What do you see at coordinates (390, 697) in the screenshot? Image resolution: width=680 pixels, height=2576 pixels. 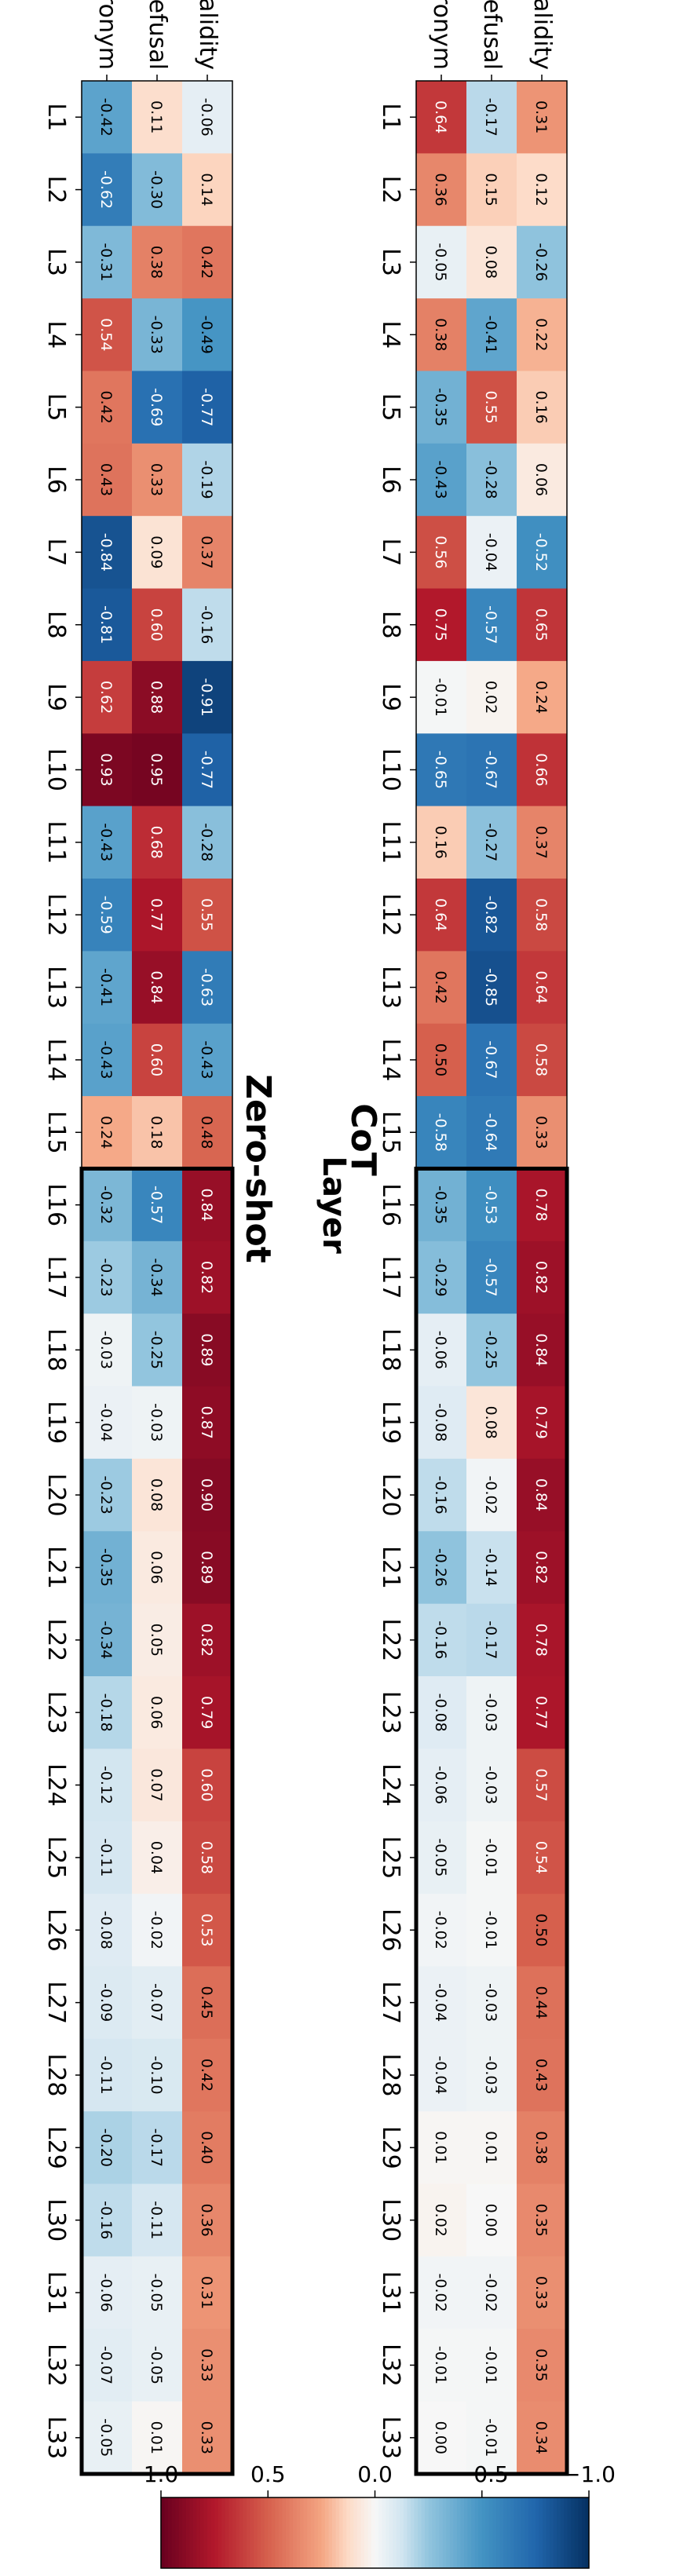 I see `layer-tick-label: L9` at bounding box center [390, 697].